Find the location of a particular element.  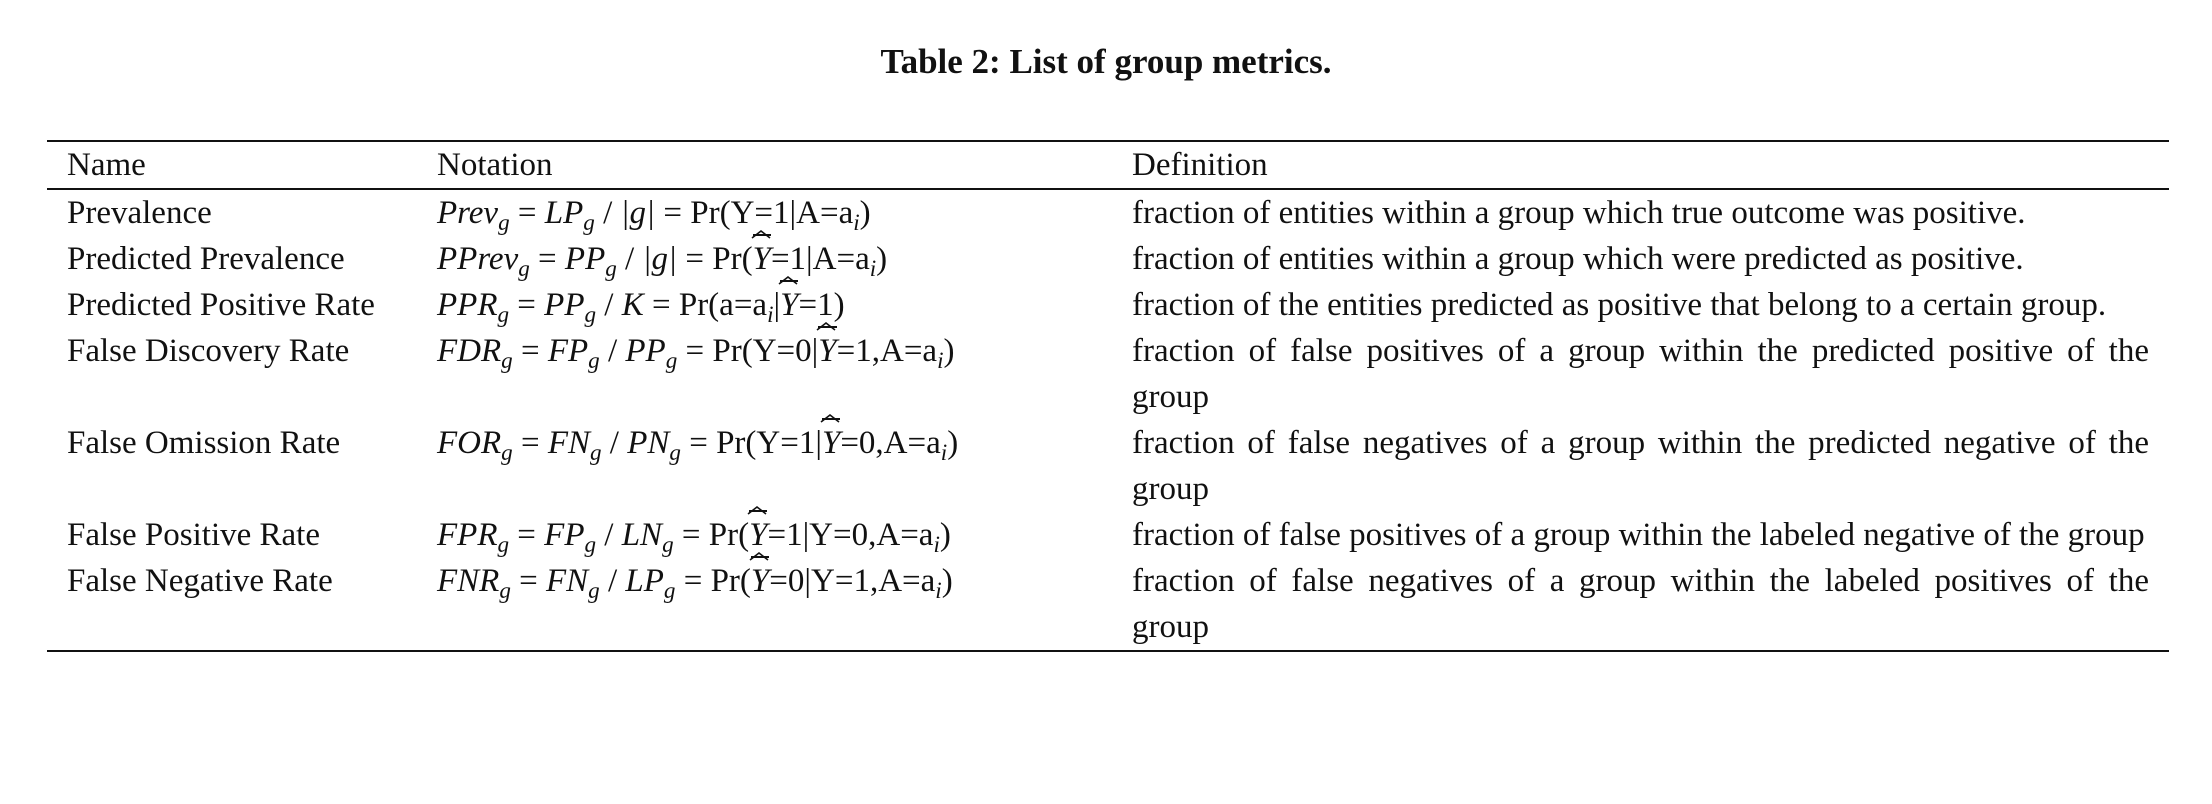

header-definition: Definition is located at coordinates (1200, 165).